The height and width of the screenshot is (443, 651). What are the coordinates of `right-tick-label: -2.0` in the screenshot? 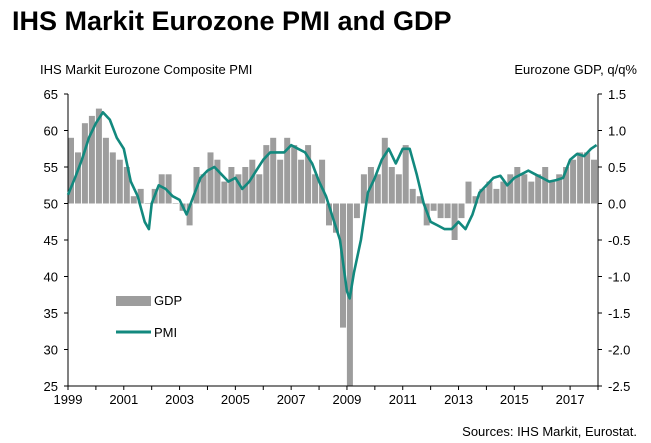 It's located at (619, 350).